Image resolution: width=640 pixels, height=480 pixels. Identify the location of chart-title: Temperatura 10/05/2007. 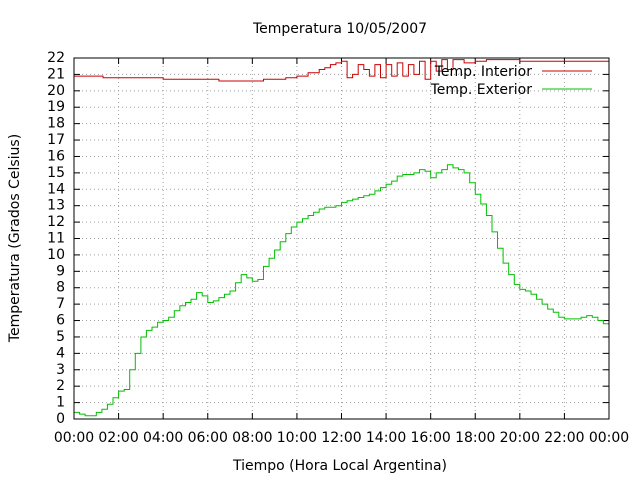
(339, 29).